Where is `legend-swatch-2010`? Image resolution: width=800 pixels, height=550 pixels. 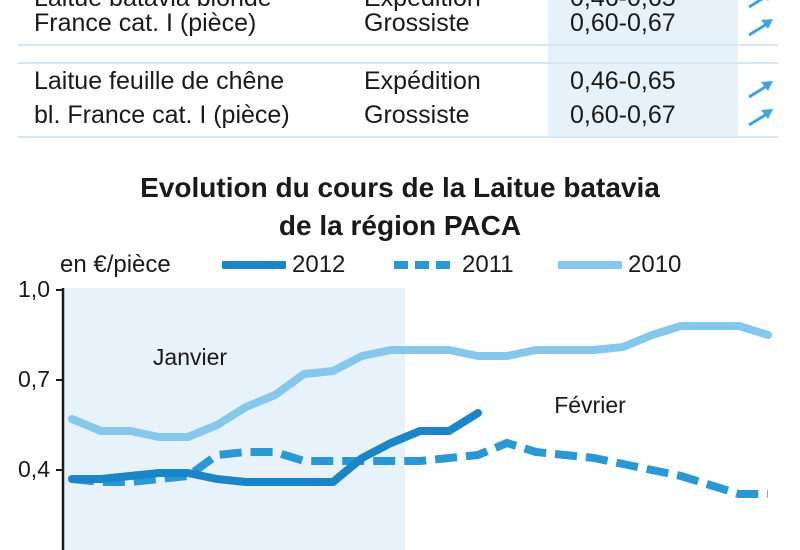
legend-swatch-2010 is located at coordinates (590, 265).